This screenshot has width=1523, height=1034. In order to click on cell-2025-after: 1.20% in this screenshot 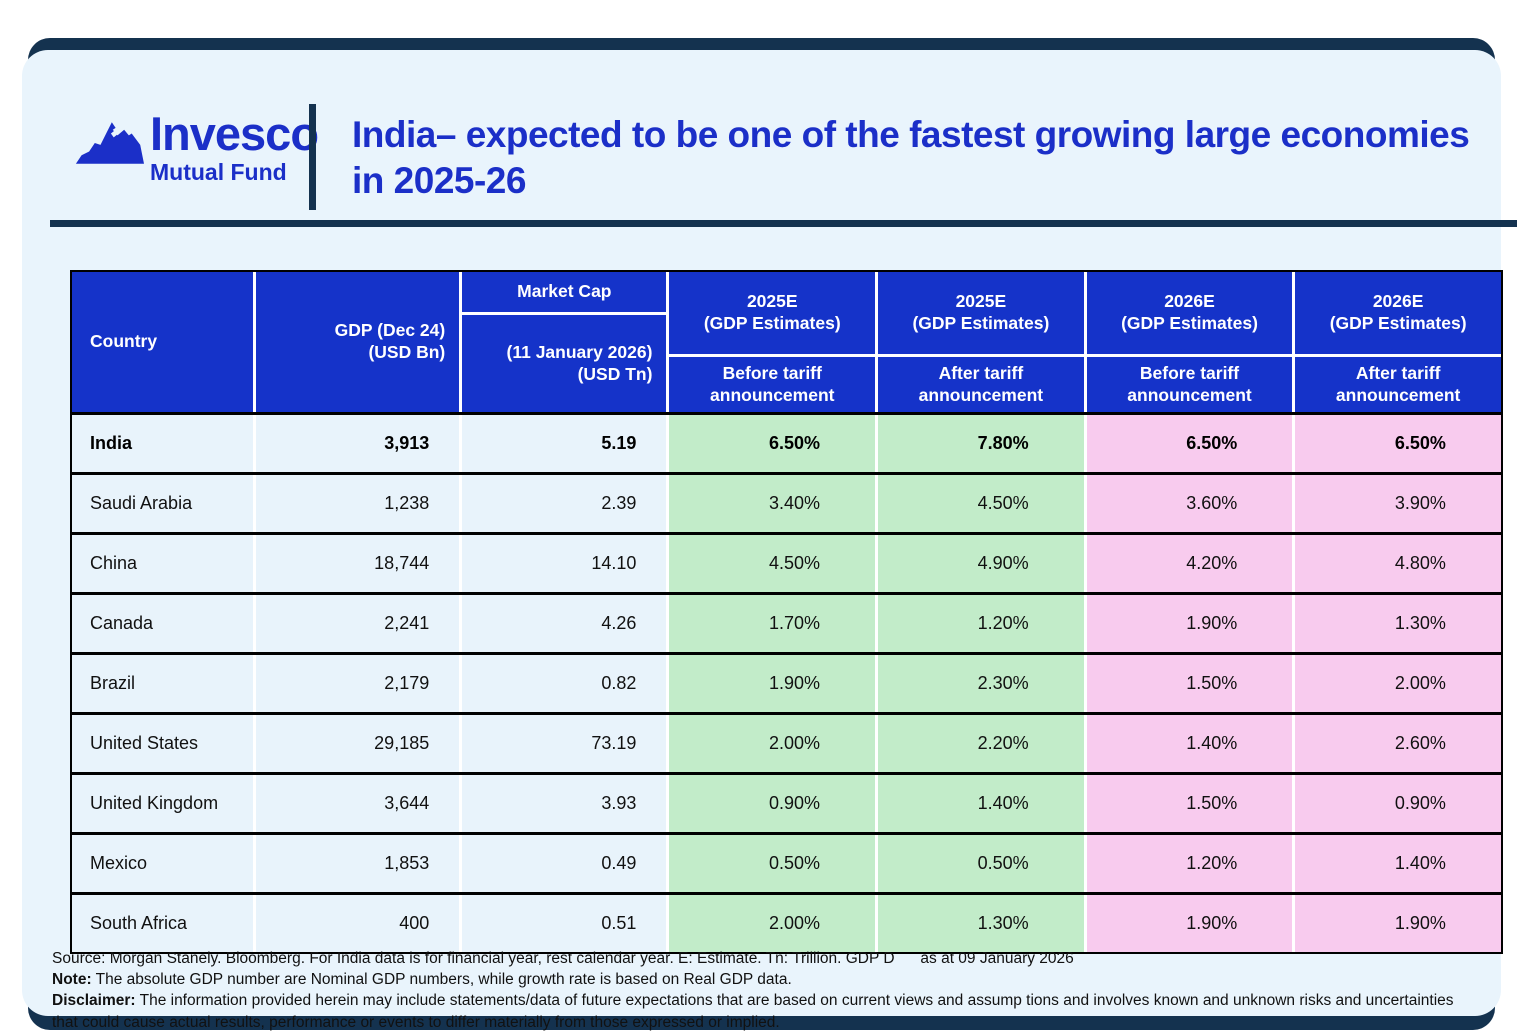, I will do `click(979, 623)`.